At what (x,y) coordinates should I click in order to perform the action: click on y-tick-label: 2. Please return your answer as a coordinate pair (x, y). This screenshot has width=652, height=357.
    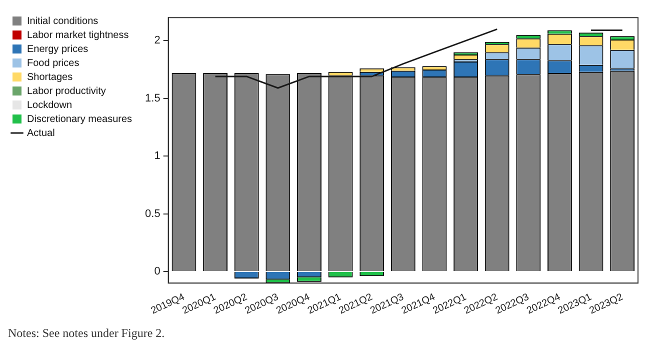
    Looking at the image, I should click on (157, 40).